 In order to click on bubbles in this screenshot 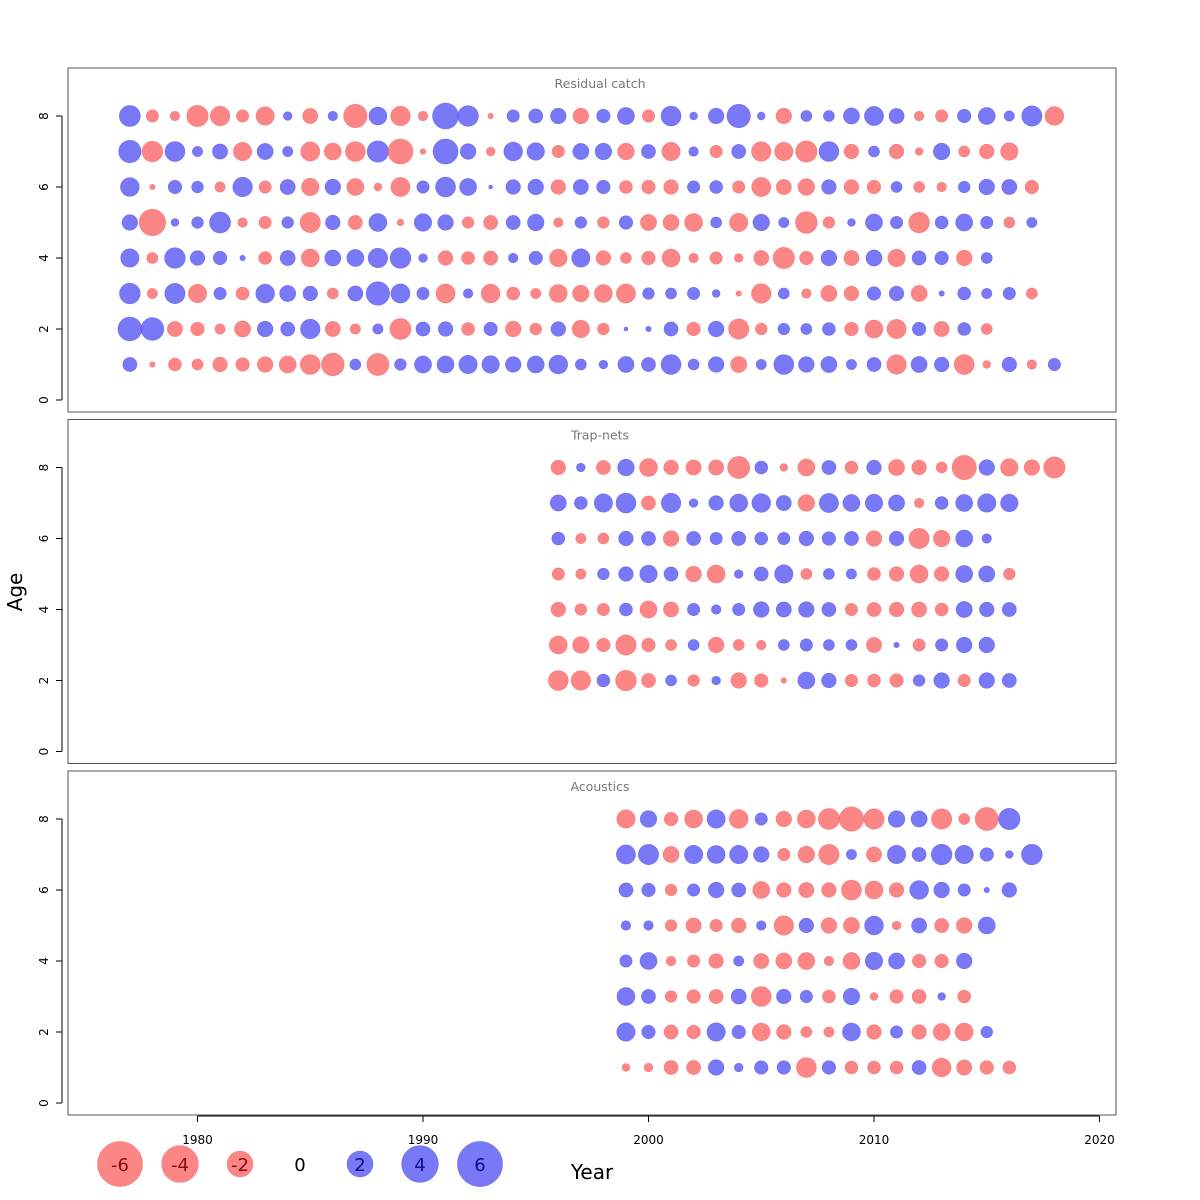, I will do `click(829, 942)`.